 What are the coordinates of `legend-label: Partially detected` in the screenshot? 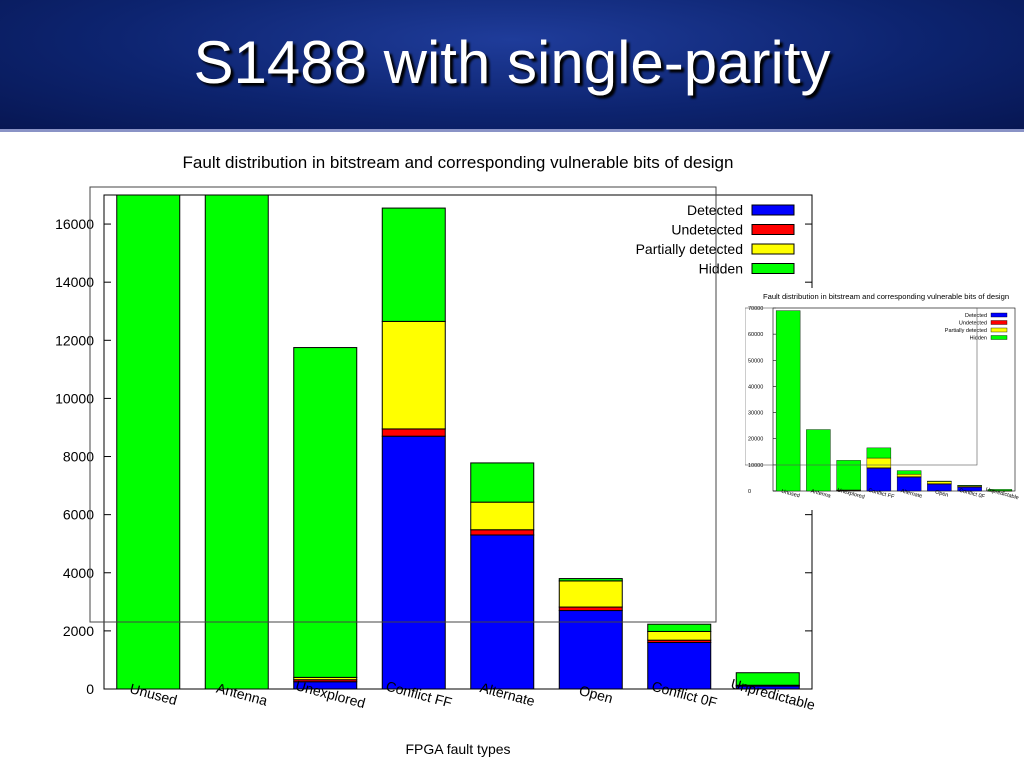 It's located at (689, 249).